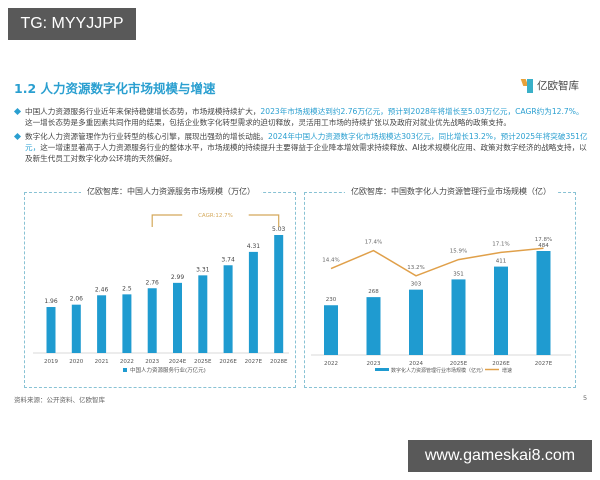 This screenshot has height=480, width=600. Describe the element at coordinates (437, 262) in the screenshot. I see `growth-rate-line` at that location.